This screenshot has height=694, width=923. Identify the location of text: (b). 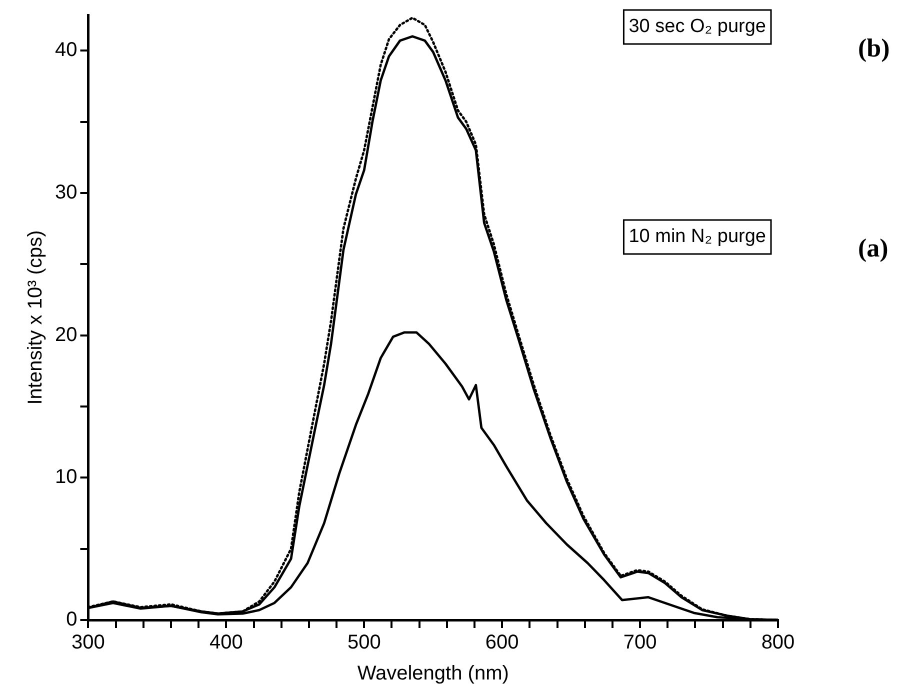
(874, 48).